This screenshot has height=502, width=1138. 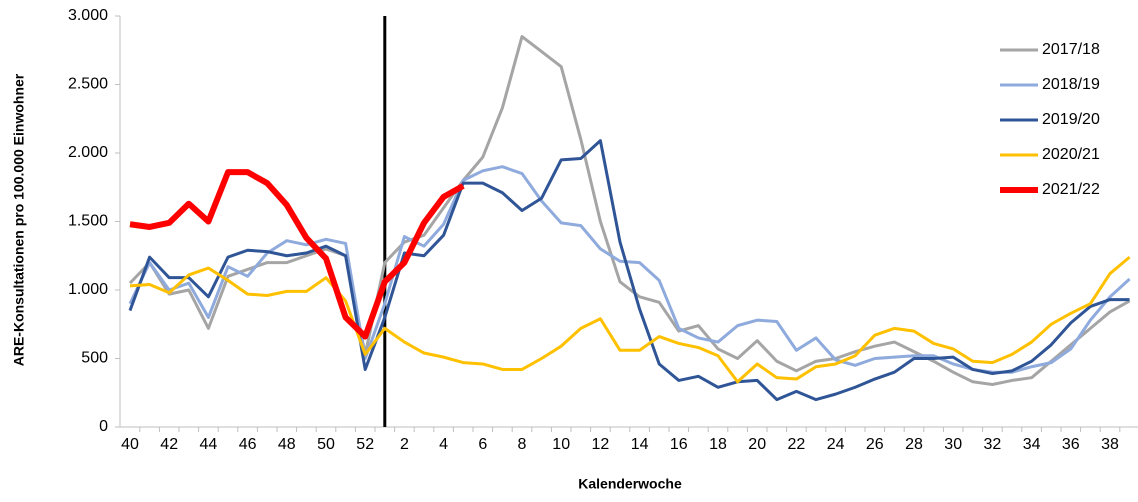 I want to click on x-tick-label: 14, so click(x=640, y=444).